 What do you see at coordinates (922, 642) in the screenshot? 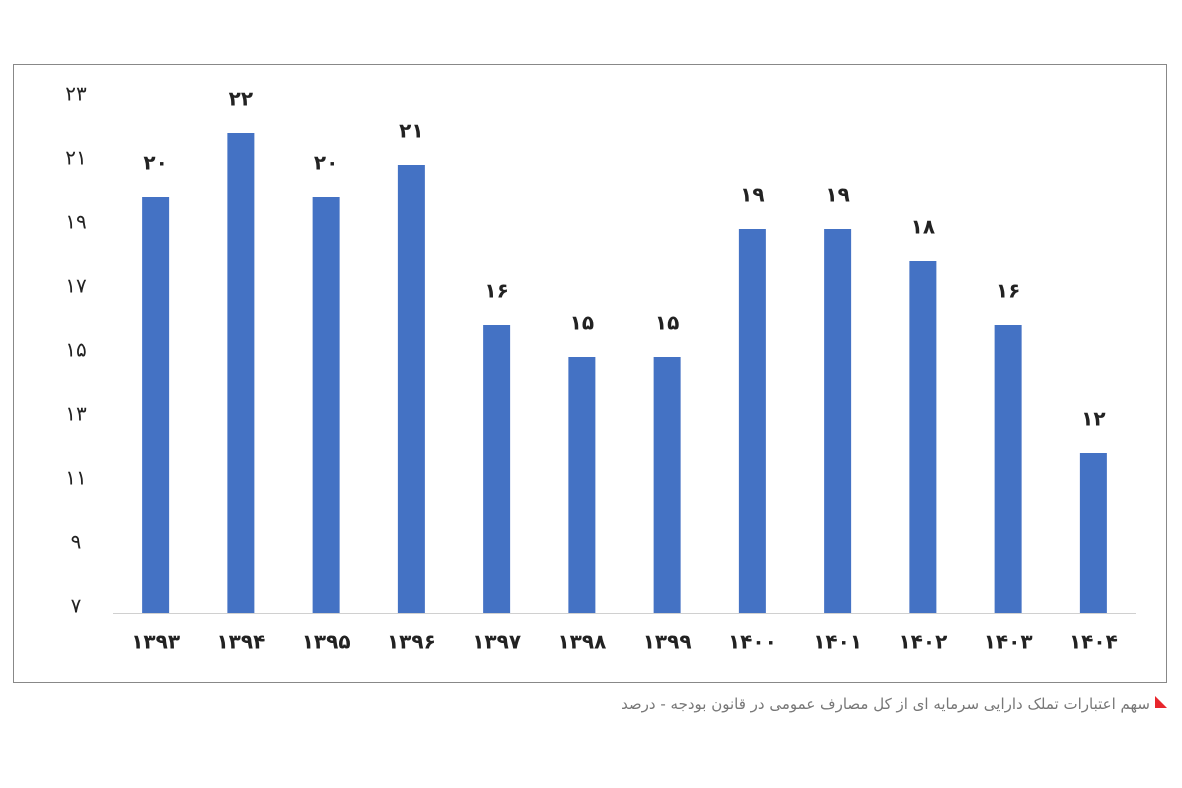
I see `x-tick-label: ۱۴۰۲` at bounding box center [922, 642].